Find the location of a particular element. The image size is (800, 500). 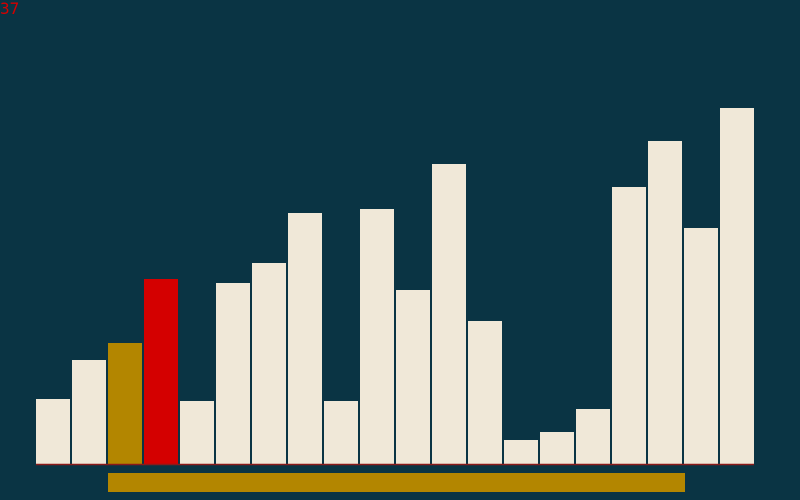

bar-compare is located at coordinates (125, 403).